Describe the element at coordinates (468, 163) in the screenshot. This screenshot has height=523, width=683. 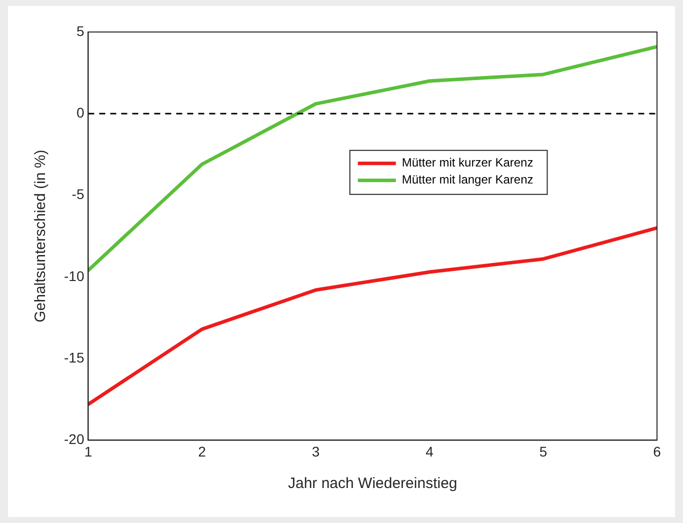
I see `legend-label: Mütter mit kurzer Karenz` at that location.